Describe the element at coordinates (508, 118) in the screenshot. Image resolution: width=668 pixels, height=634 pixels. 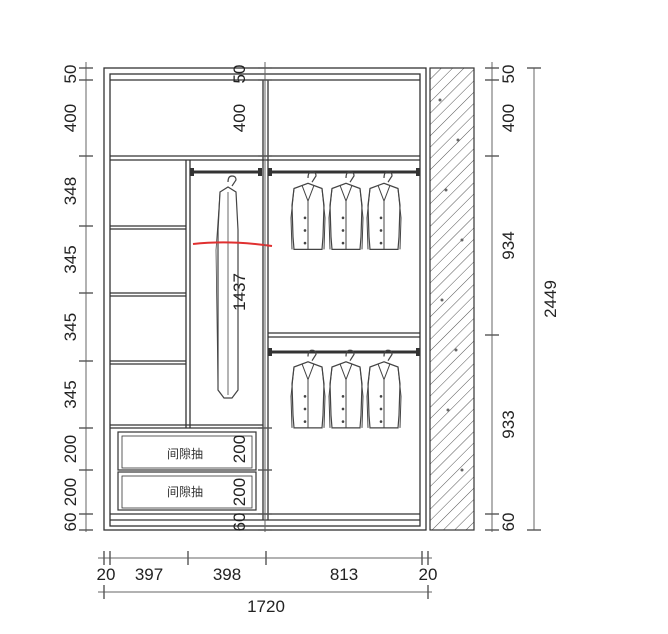
I see `dim-right-400: 400` at that location.